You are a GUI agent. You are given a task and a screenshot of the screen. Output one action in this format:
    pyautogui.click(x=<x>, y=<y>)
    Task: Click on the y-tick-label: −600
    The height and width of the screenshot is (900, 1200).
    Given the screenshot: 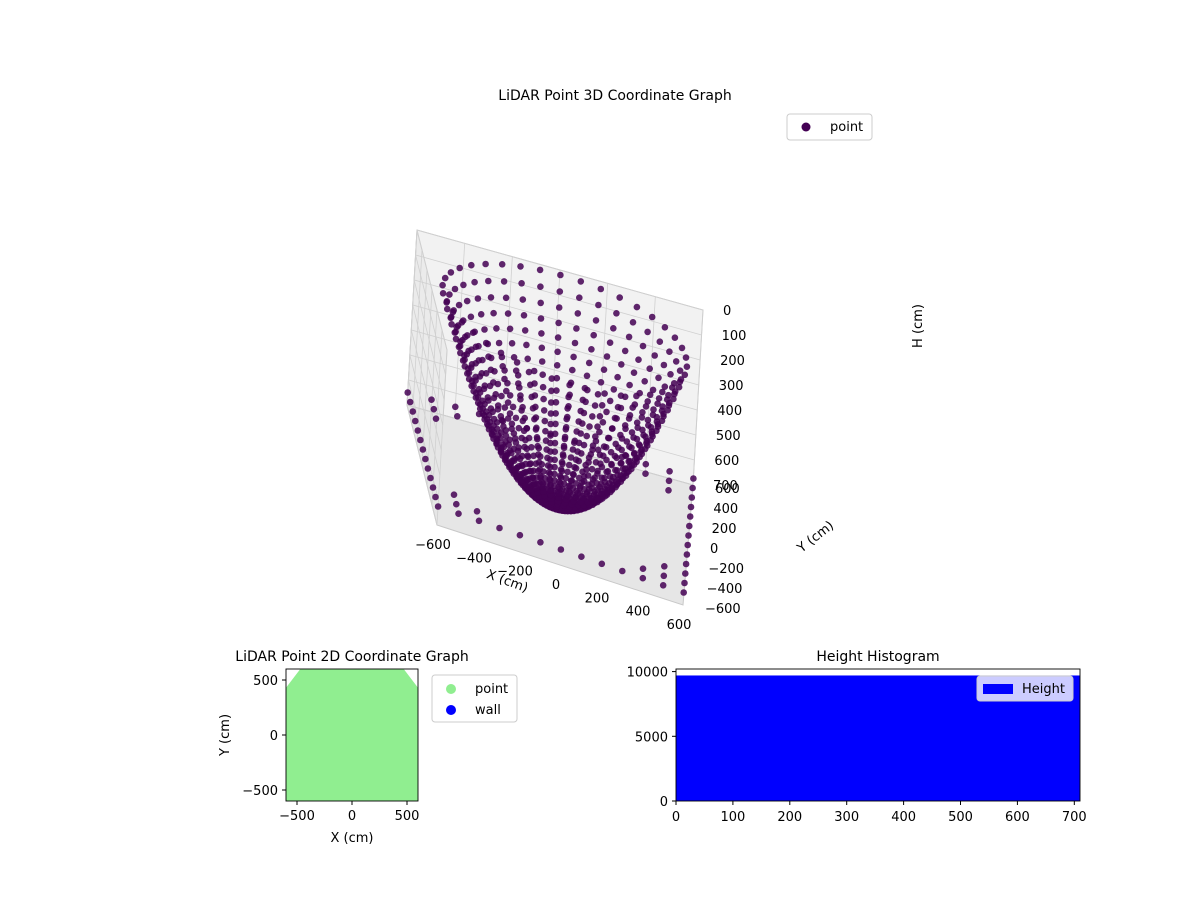 What is the action you would take?
    pyautogui.click(x=723, y=609)
    